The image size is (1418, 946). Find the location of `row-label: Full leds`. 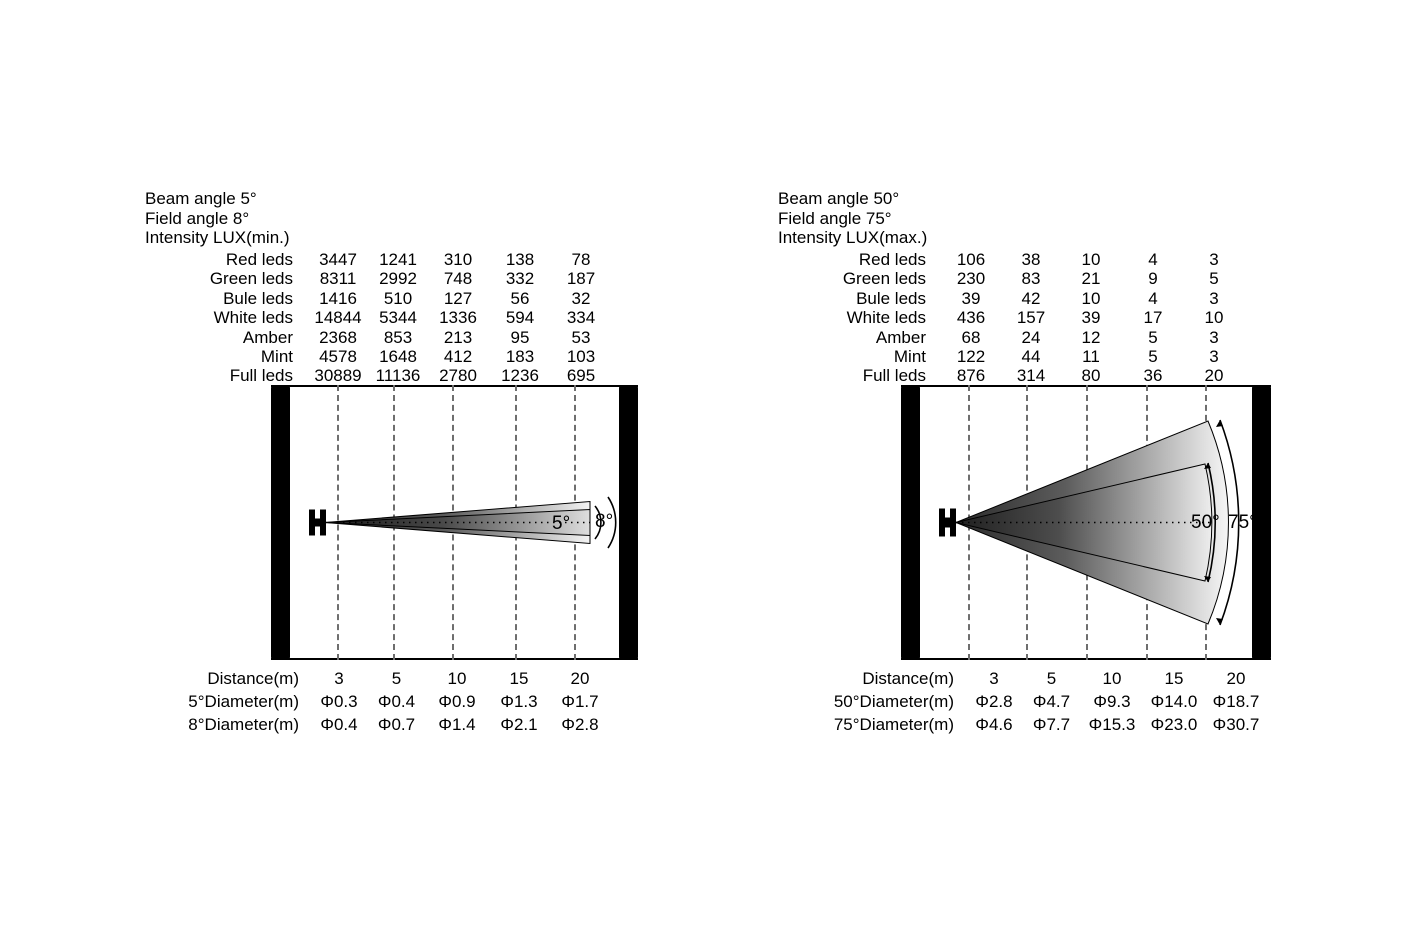

row-label: Full leds is located at coordinates (894, 376).